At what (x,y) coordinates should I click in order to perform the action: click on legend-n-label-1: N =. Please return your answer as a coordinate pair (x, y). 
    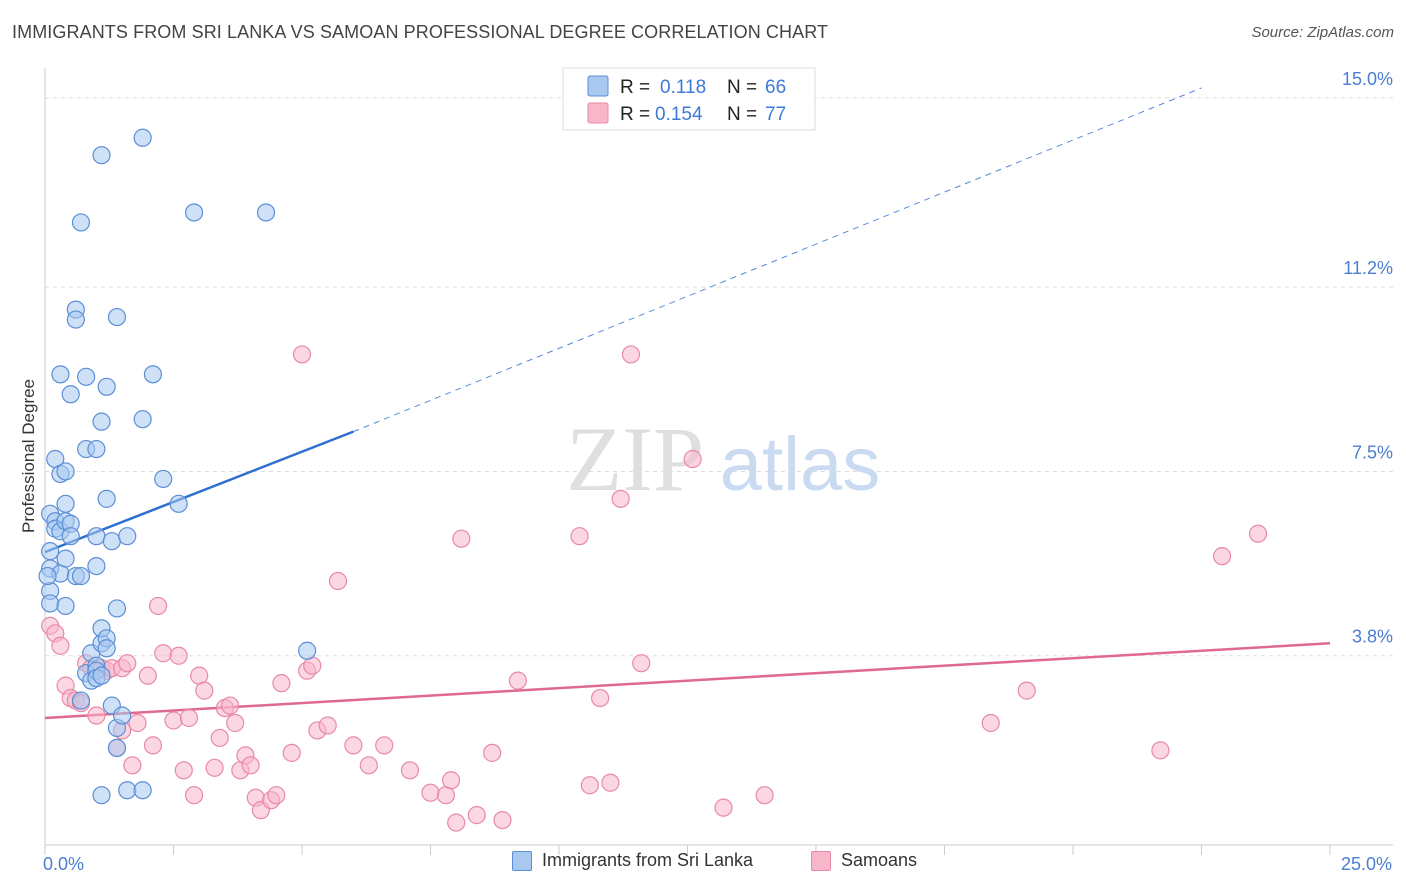
    Looking at the image, I should click on (742, 87).